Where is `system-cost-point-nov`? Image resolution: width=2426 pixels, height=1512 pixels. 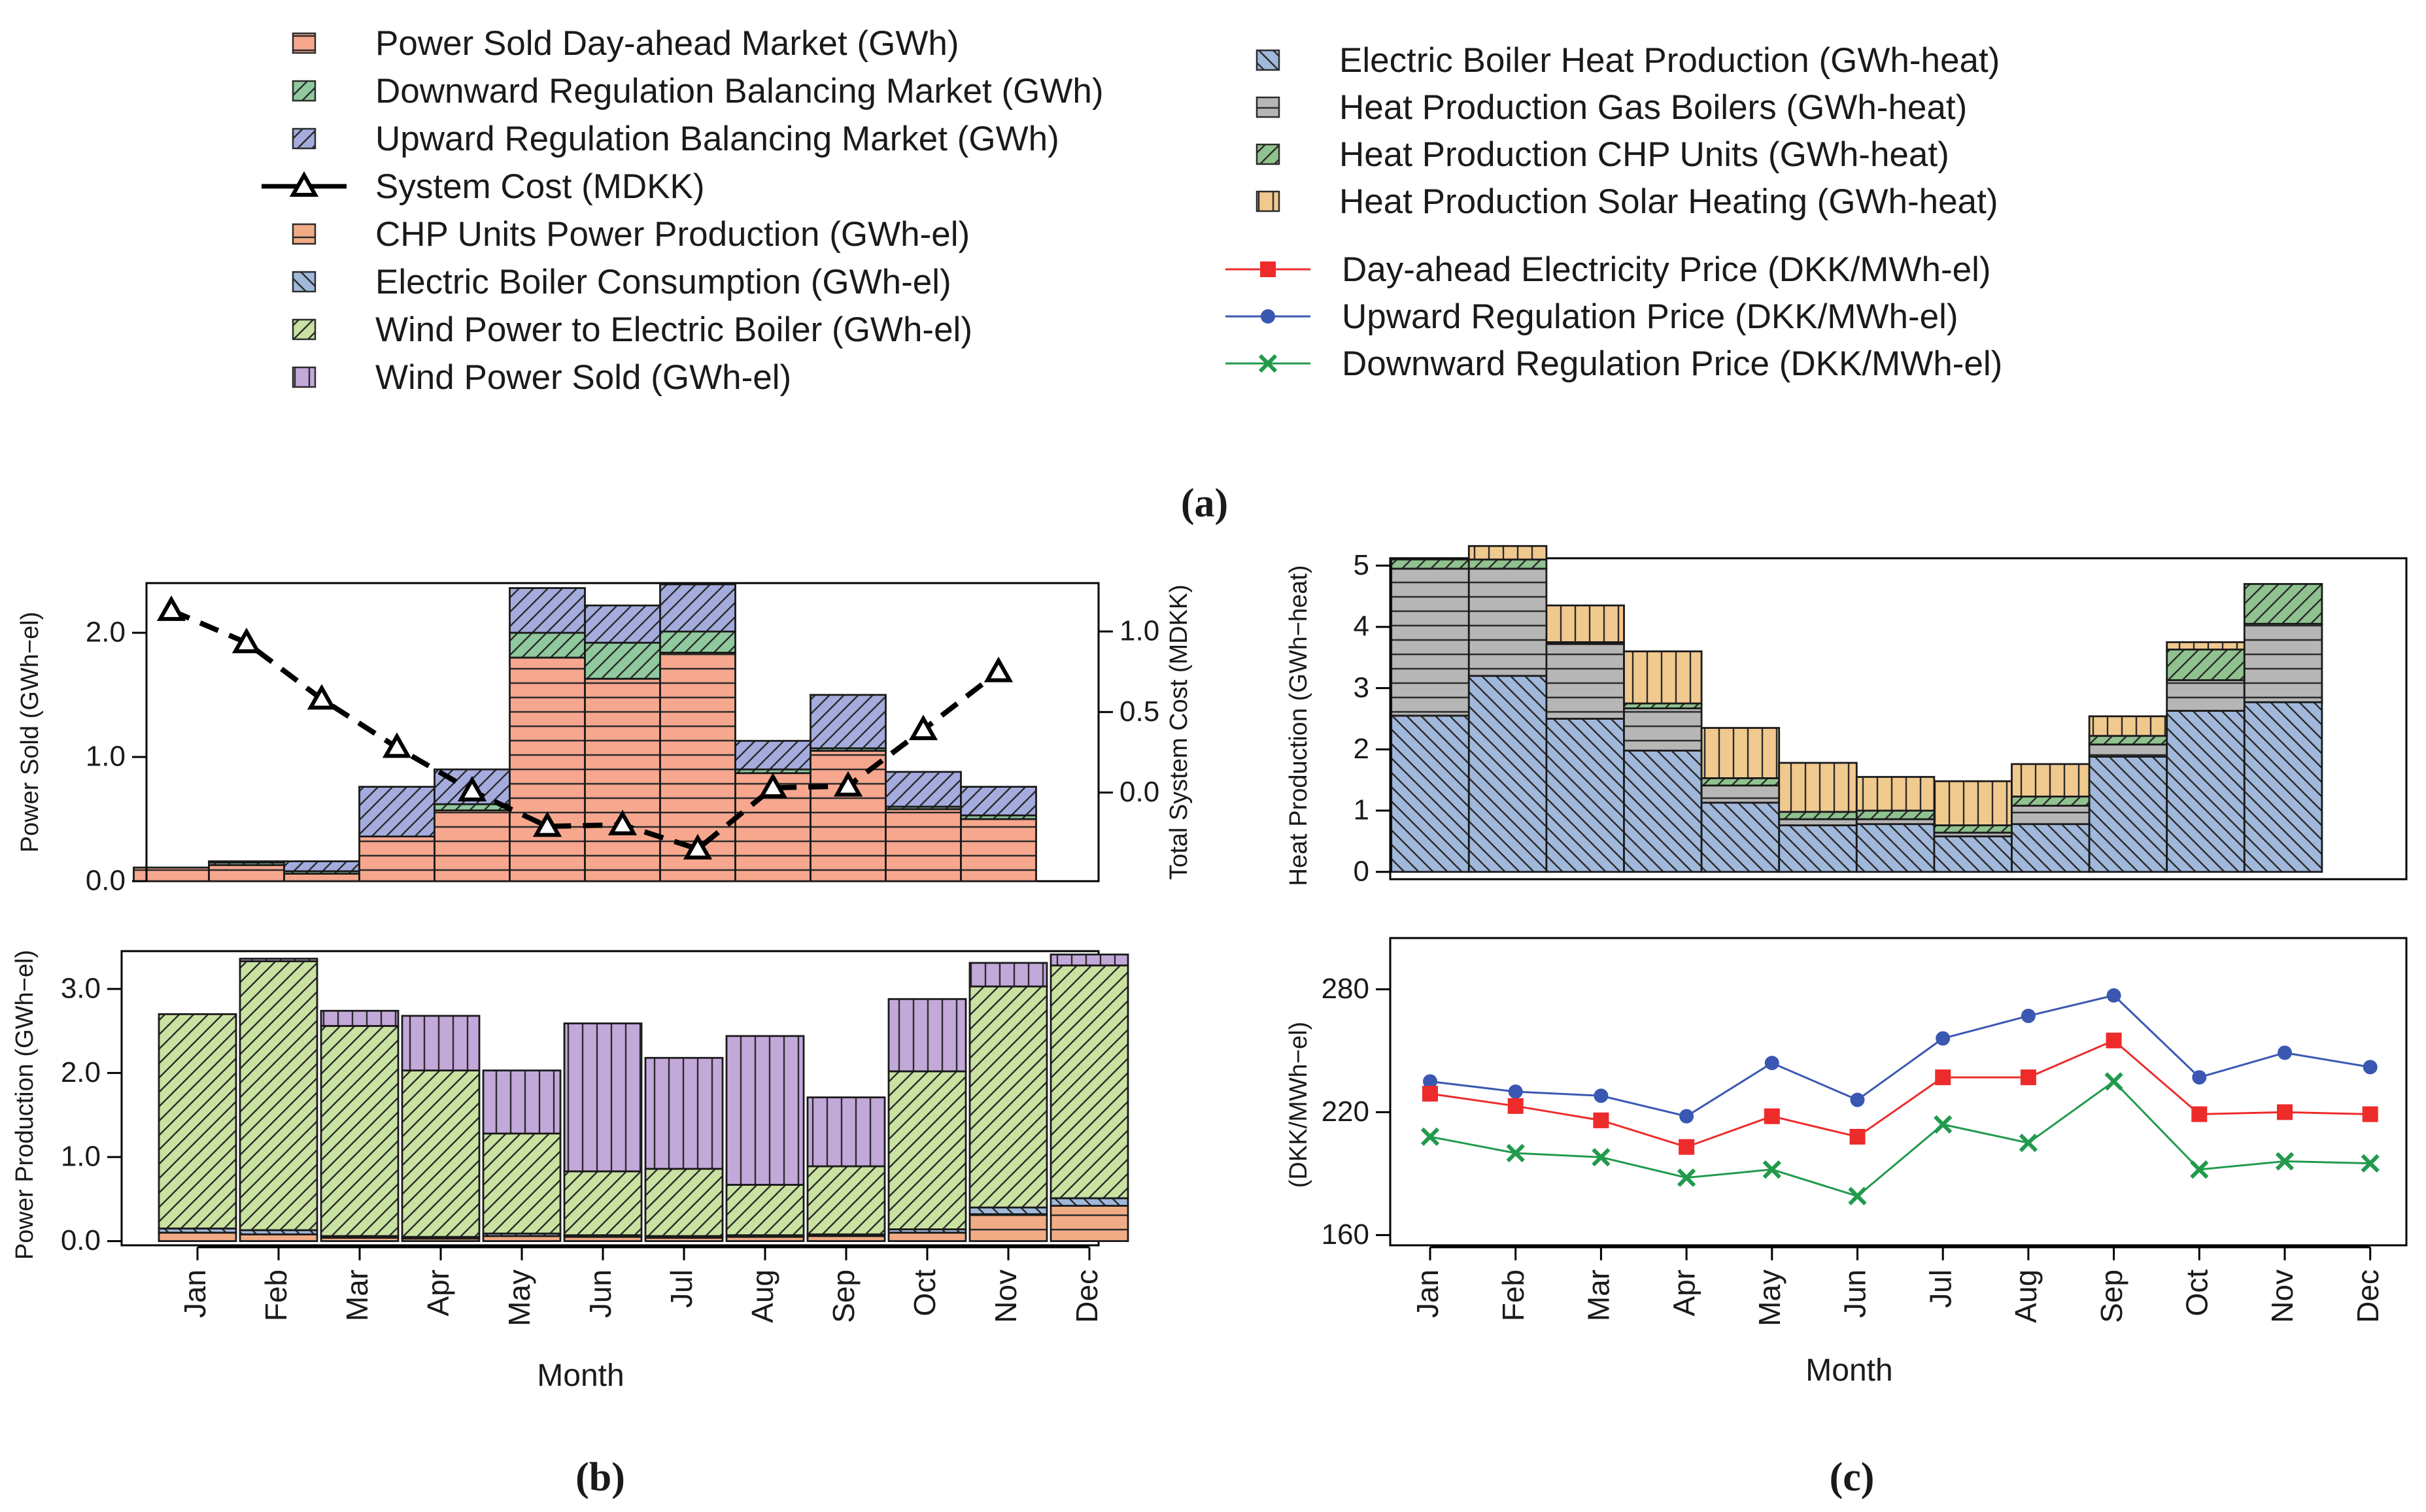 system-cost-point-nov is located at coordinates (923, 727).